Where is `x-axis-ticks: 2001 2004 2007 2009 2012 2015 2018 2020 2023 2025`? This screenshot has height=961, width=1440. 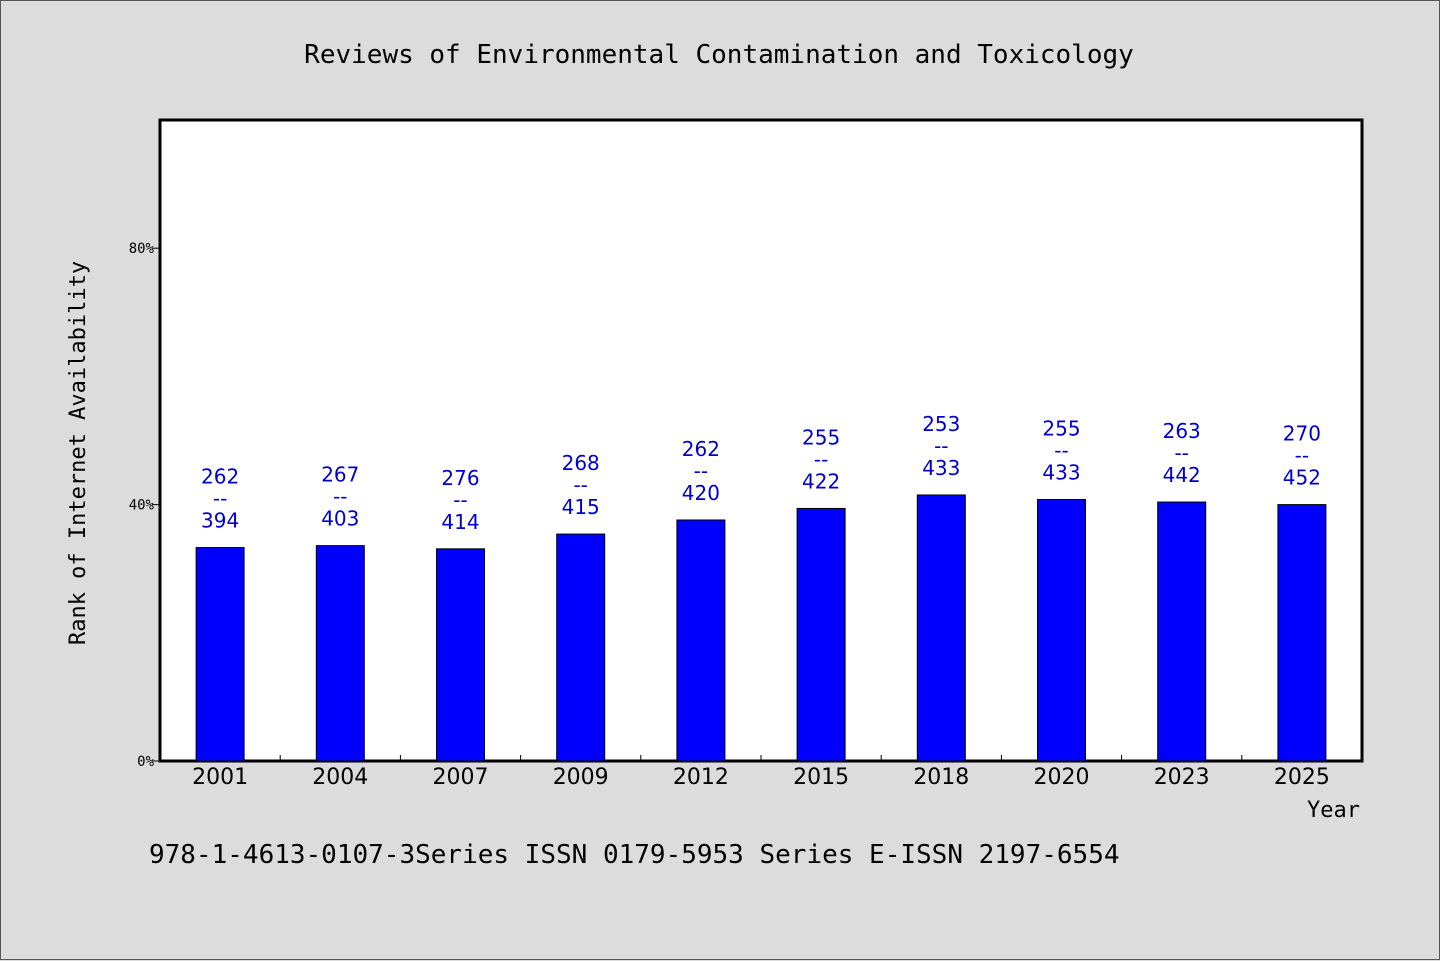
x-axis-ticks: 2001 2004 2007 2009 2012 2015 2018 2020 2023 2025 is located at coordinates (761, 772).